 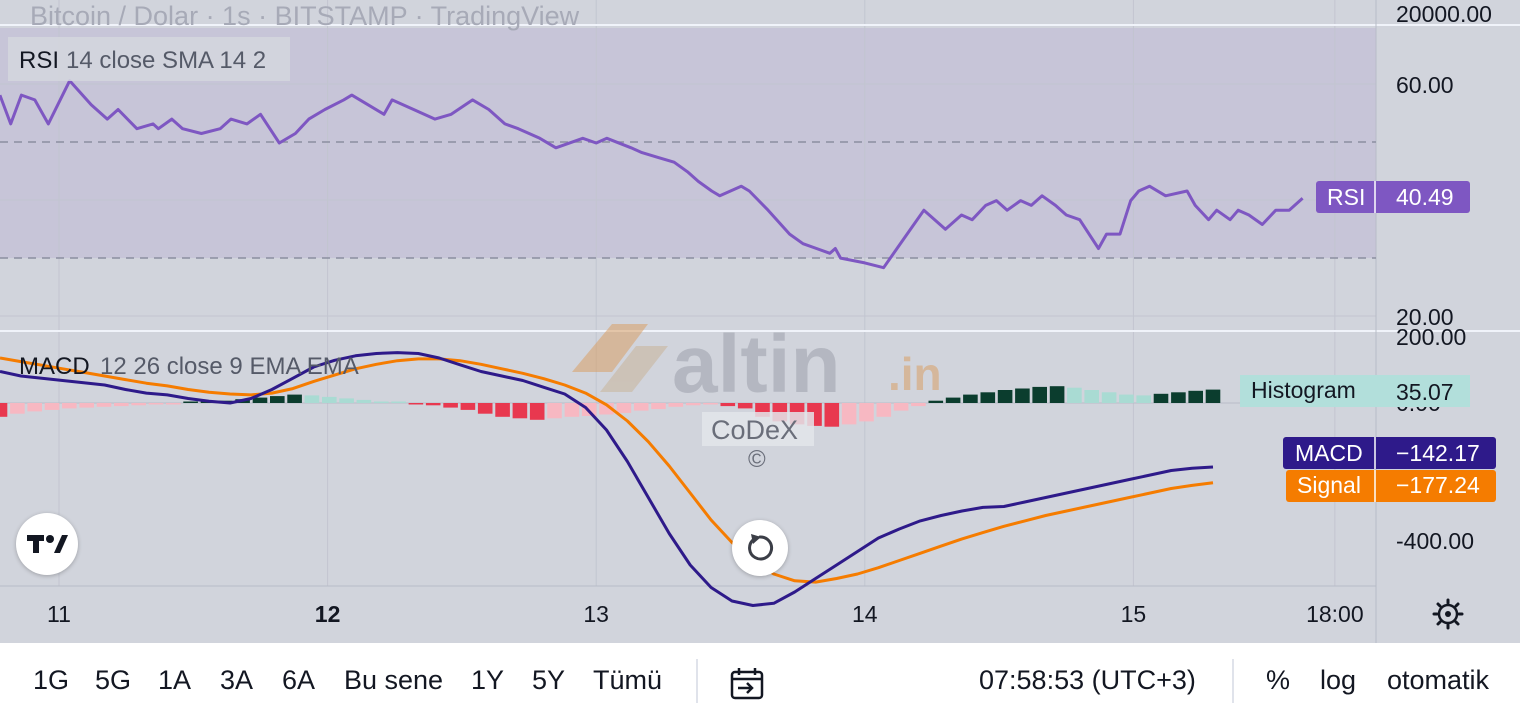 I want to click on calendar-goto-icon, so click(x=747, y=687).